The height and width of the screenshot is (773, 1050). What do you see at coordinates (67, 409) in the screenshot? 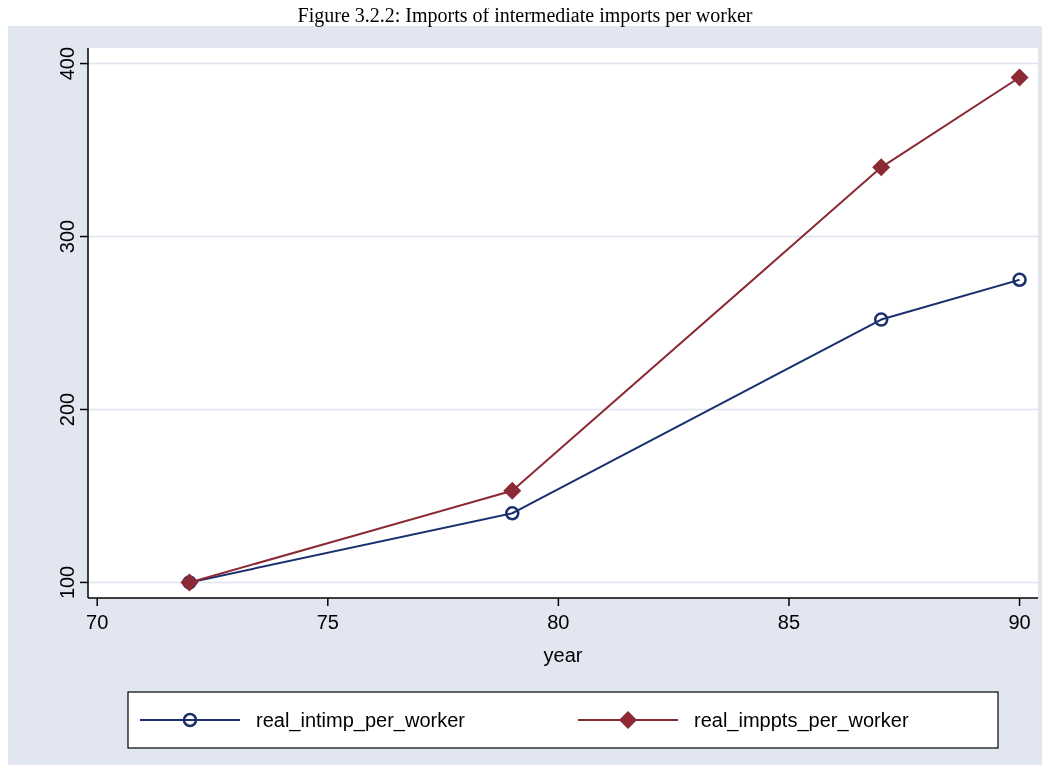
I see `y-tick-label: 200` at bounding box center [67, 409].